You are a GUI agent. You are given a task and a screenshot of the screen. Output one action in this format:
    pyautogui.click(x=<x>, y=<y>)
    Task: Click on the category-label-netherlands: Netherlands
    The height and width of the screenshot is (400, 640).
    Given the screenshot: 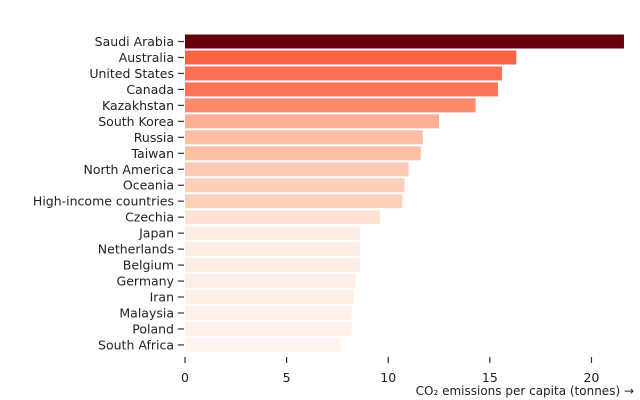 What is the action you would take?
    pyautogui.click(x=136, y=249)
    